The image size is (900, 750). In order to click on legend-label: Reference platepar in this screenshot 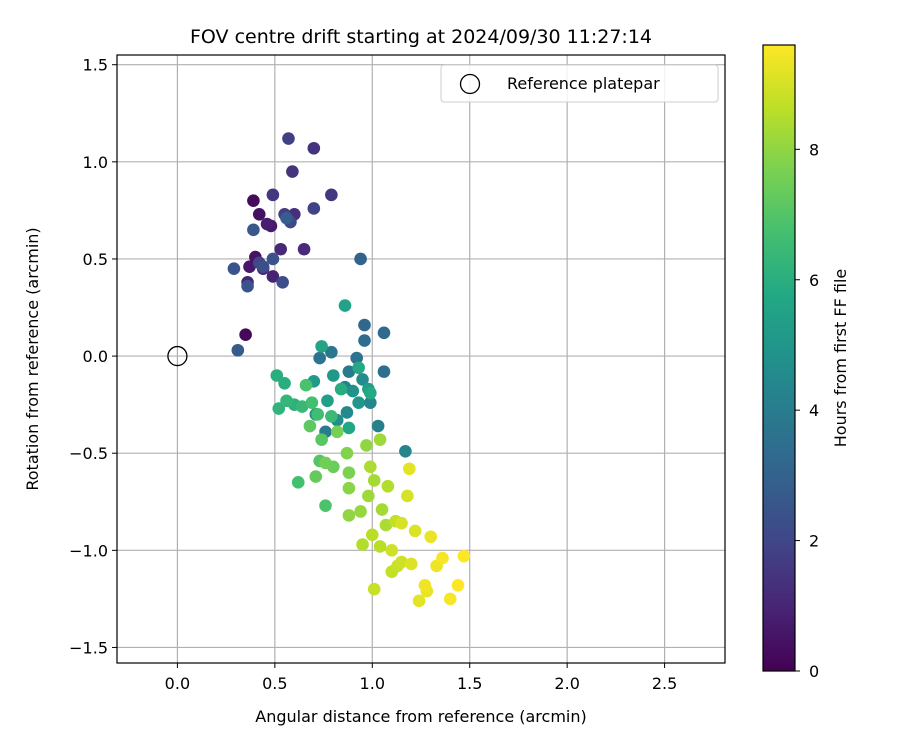, I will do `click(583, 83)`.